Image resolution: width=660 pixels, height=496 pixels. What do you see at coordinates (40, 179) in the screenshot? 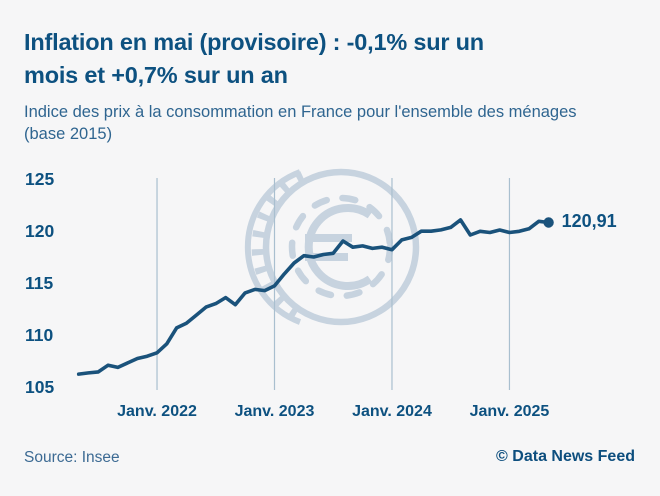
I see `y-axis-tick-label: 125` at bounding box center [40, 179].